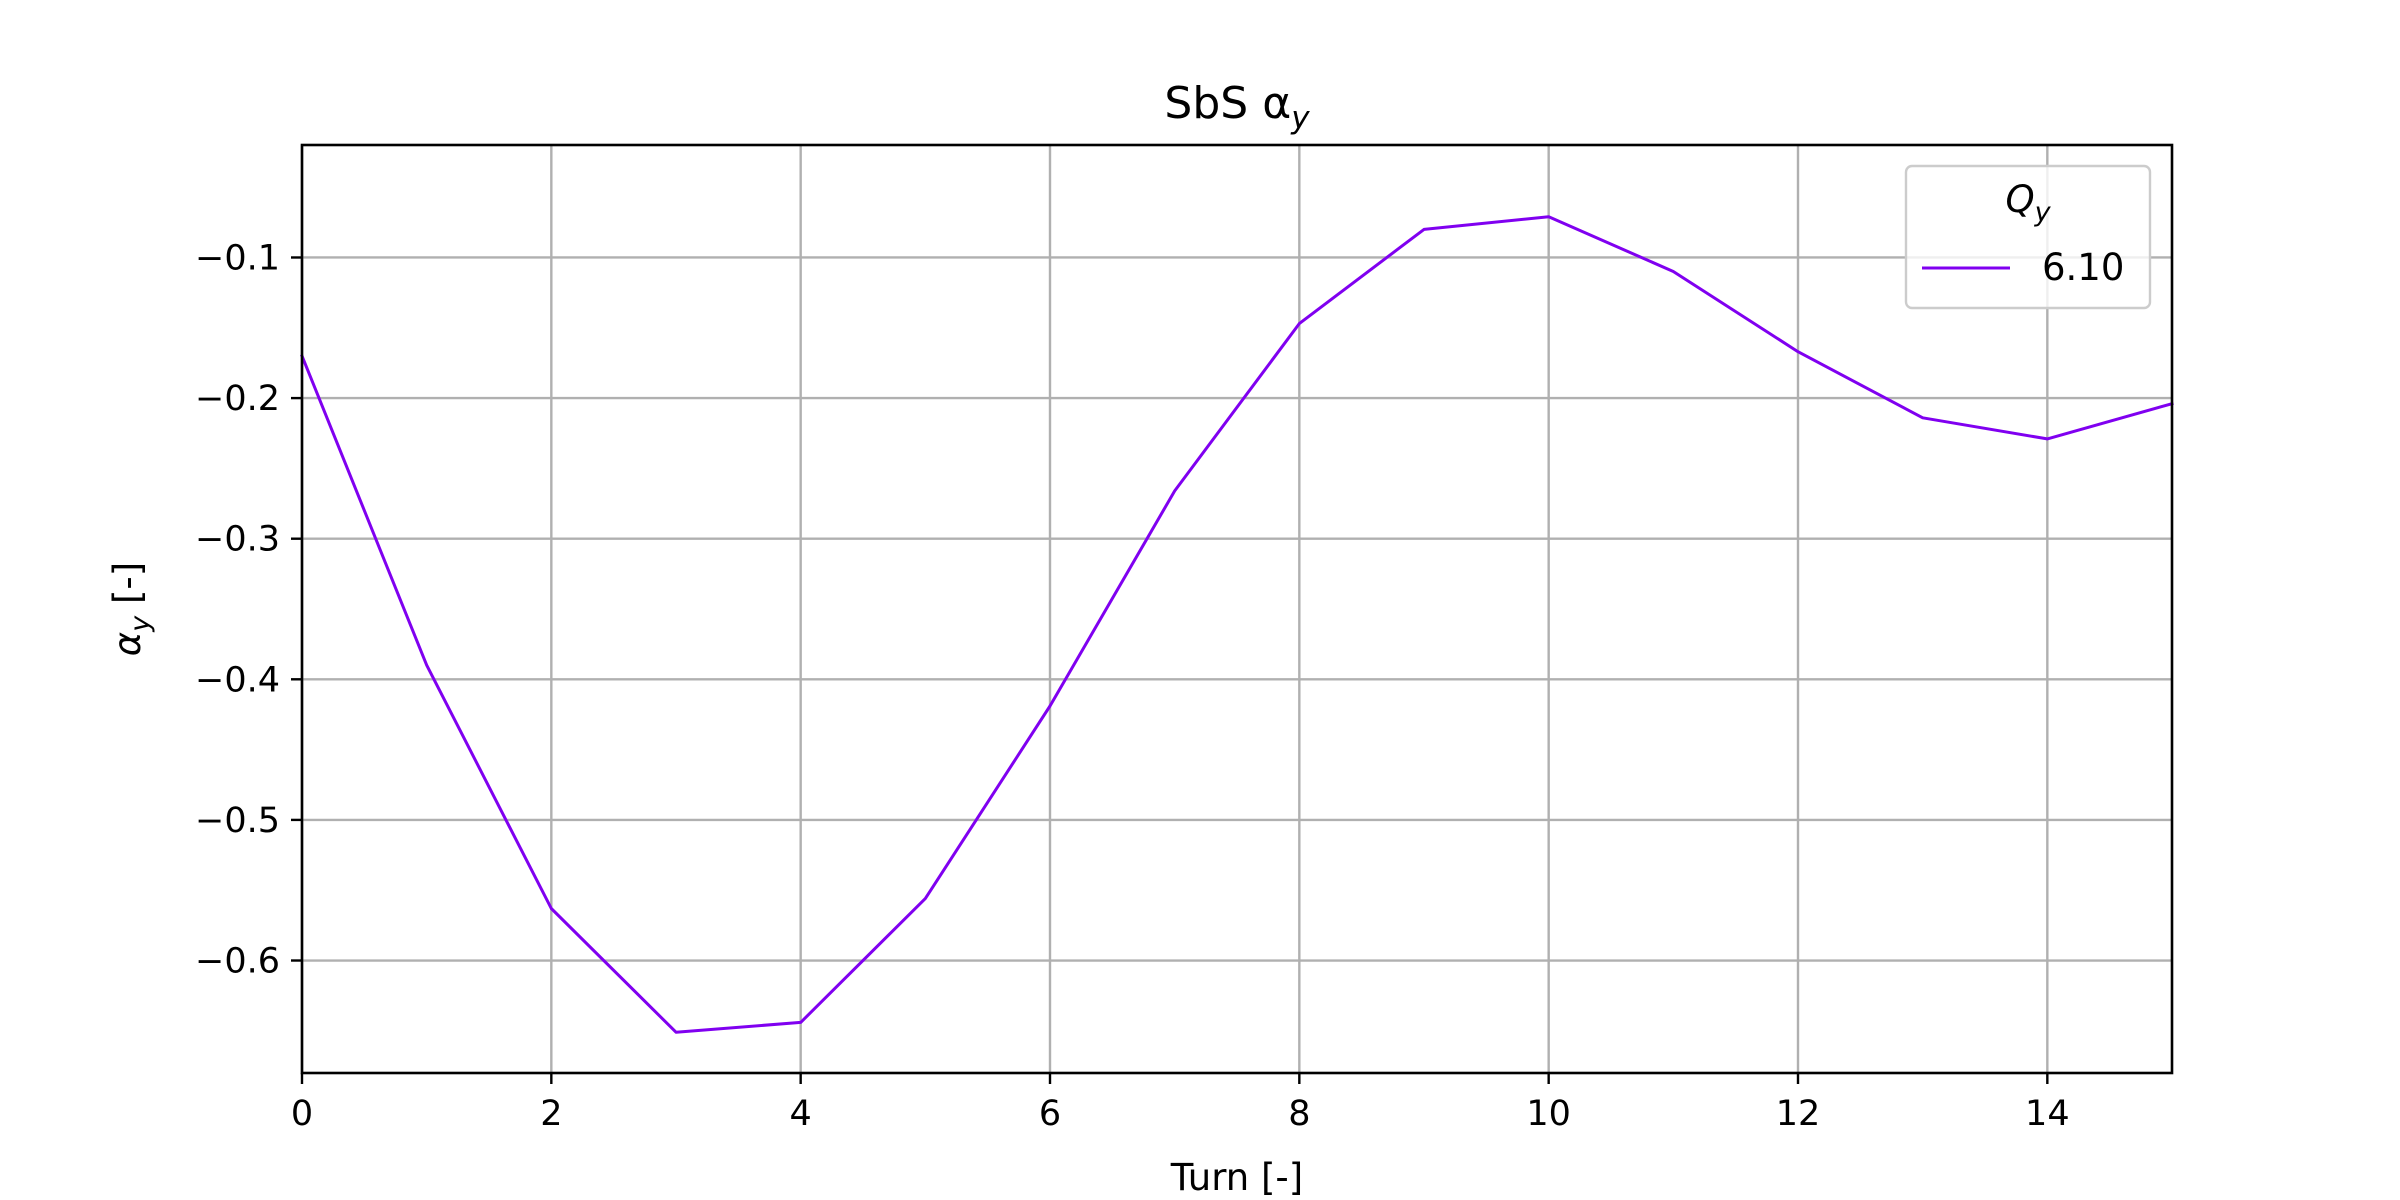 The width and height of the screenshot is (2400, 1200). I want to click on x-tick-label: 6, so click(1050, 1114).